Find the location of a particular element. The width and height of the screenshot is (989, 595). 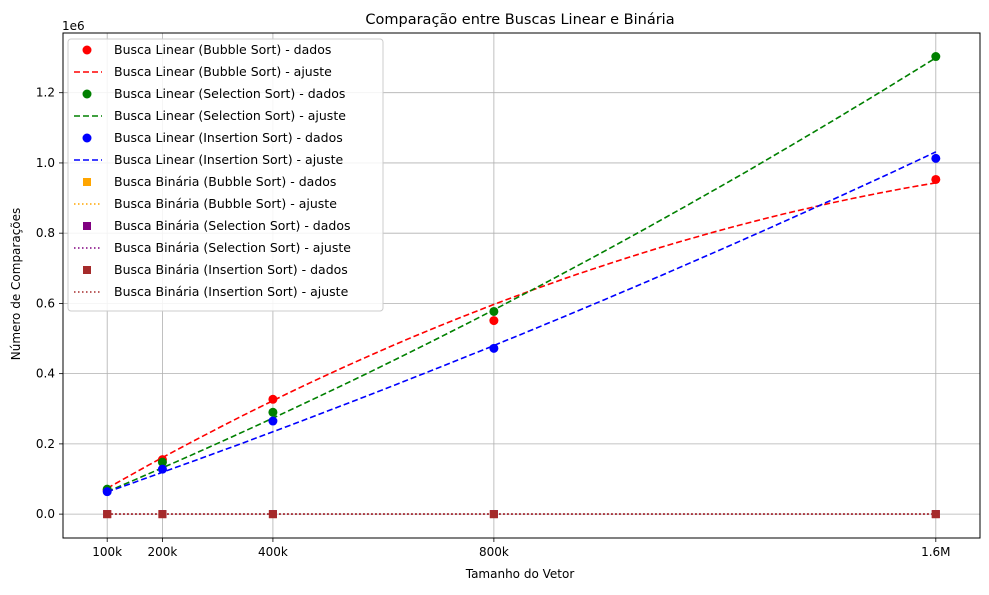

y-tick-label: 0.2 is located at coordinates (45, 444).